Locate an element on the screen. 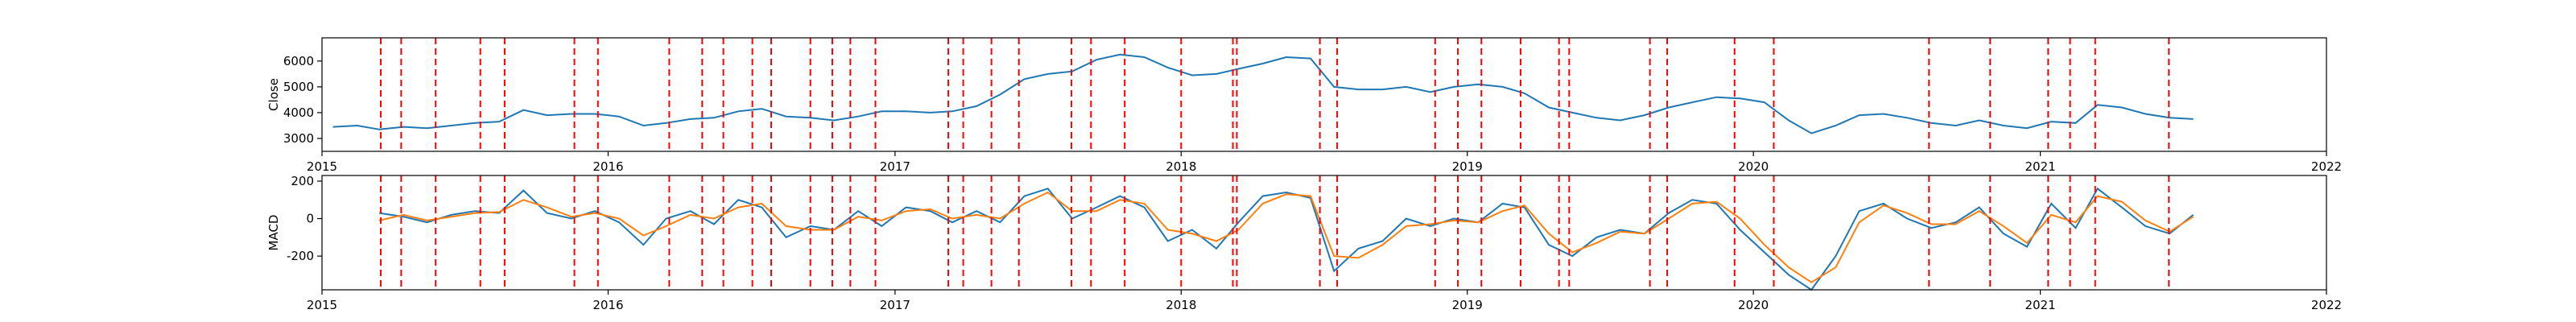 The image size is (2576, 322). y-tick-label-1: 4000 is located at coordinates (298, 112).